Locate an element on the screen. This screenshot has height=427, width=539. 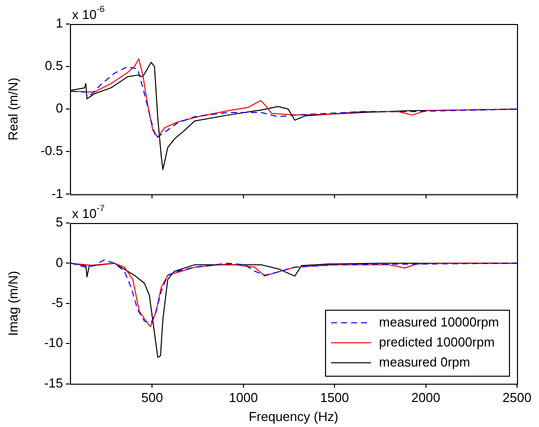
x-tick-label: 2000 is located at coordinates (425, 398).